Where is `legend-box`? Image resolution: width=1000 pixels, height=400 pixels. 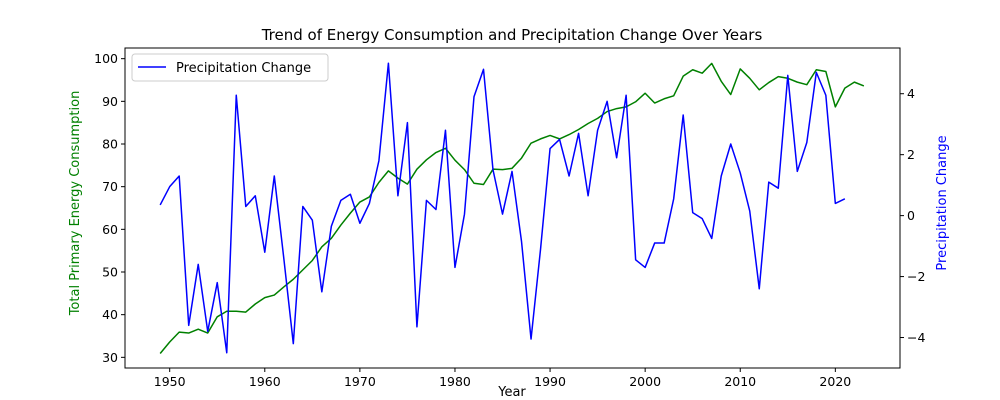 legend-box is located at coordinates (230, 67).